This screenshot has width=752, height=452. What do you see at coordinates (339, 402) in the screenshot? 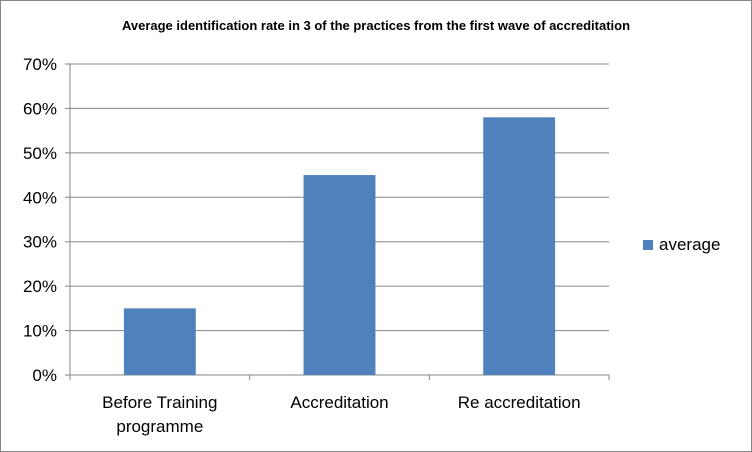
I see `x-tick-label: Accreditation` at bounding box center [339, 402].